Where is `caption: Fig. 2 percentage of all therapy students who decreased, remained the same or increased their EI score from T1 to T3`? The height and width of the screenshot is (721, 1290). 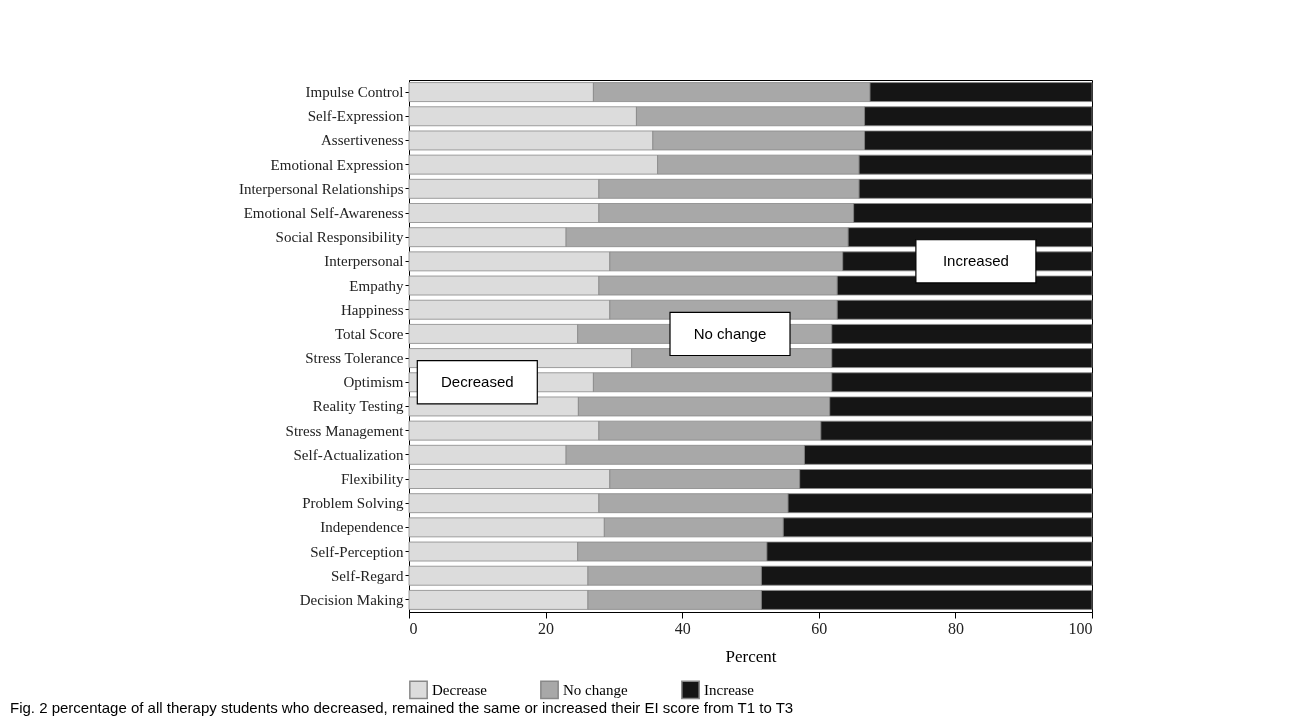 caption: Fig. 2 percentage of all therapy students who decreased, remained the same or increased their EI score from T1 to T3 is located at coordinates (402, 707).